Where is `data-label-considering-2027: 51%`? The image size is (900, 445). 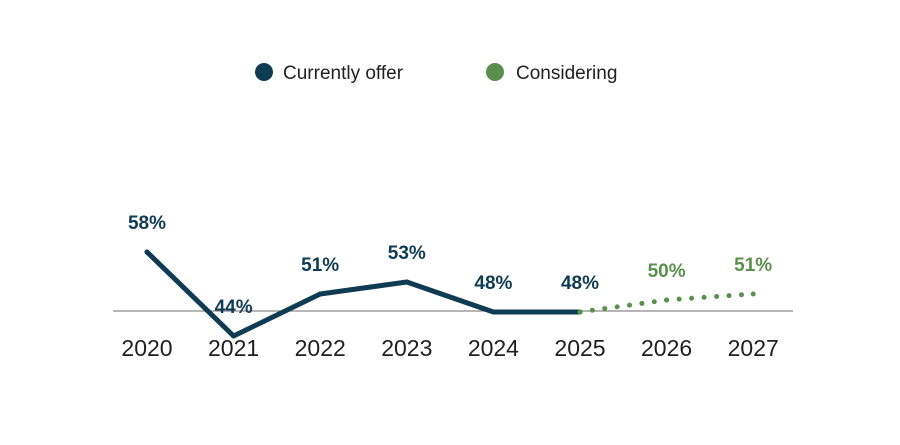 data-label-considering-2027: 51% is located at coordinates (753, 265).